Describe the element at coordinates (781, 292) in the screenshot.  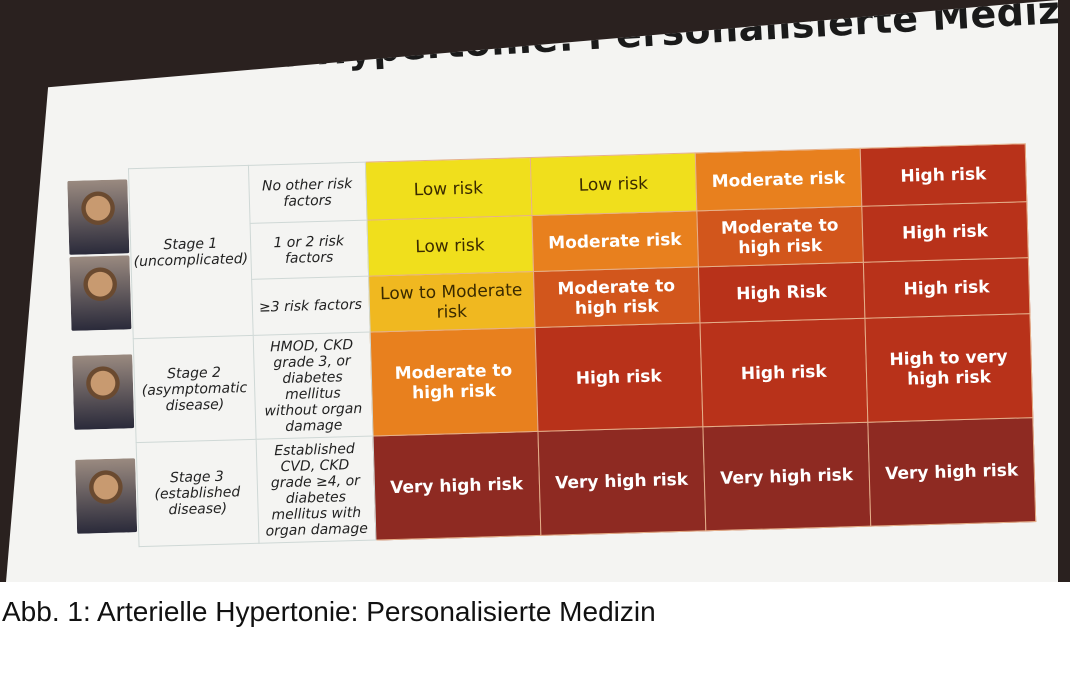
I see `risk-cell: High Risk` at that location.